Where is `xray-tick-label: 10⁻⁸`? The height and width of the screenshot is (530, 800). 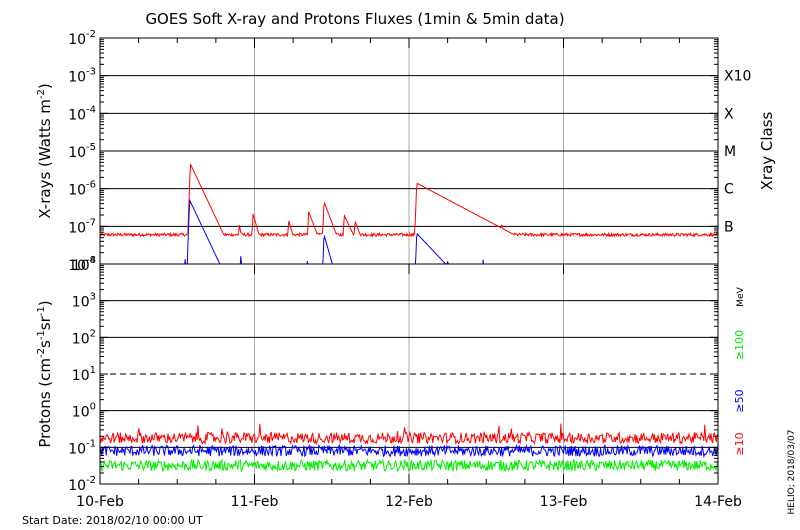
xray-tick-label: 10⁻⁸ is located at coordinates (82, 264).